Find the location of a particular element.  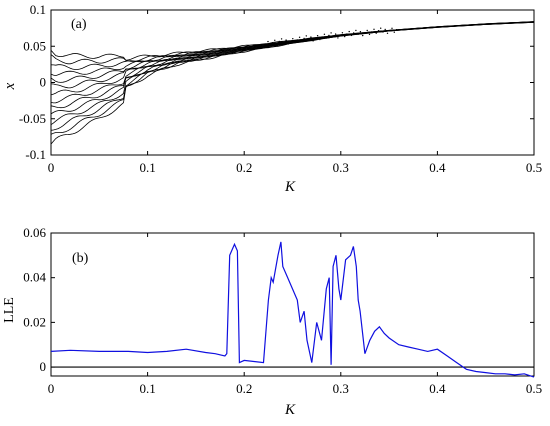

panel-a-x-tick-label: 0.5 is located at coordinates (534, 167).